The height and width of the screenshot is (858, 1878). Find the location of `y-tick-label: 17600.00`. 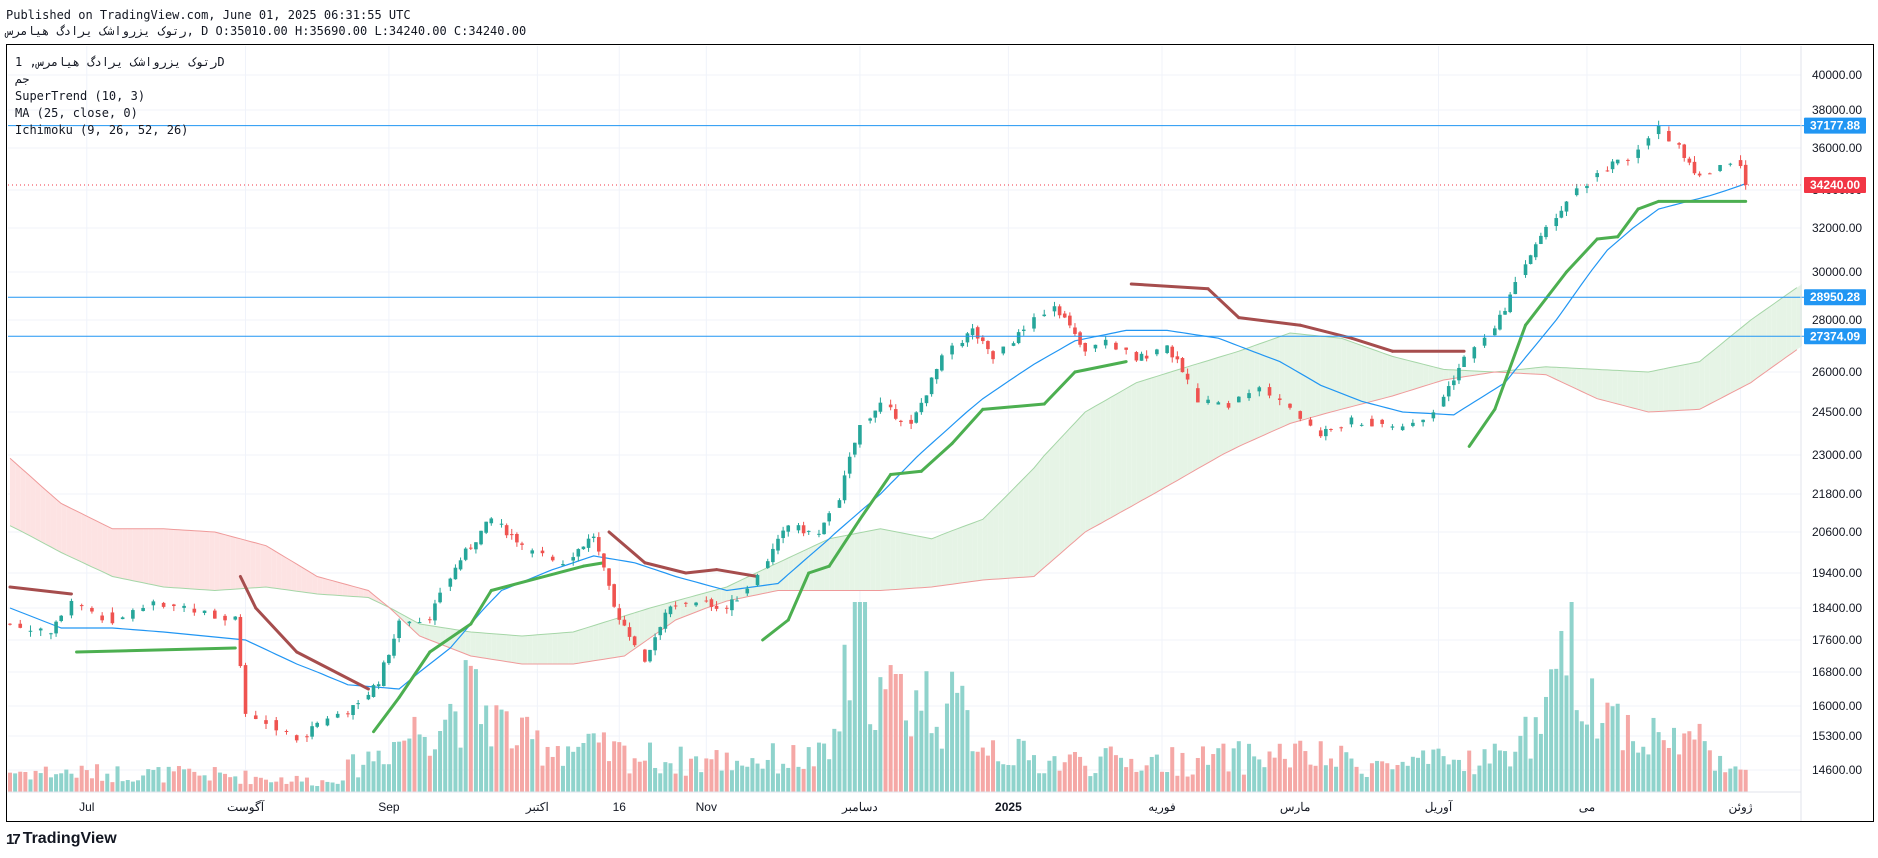

y-tick-label: 17600.00 is located at coordinates (1837, 640).